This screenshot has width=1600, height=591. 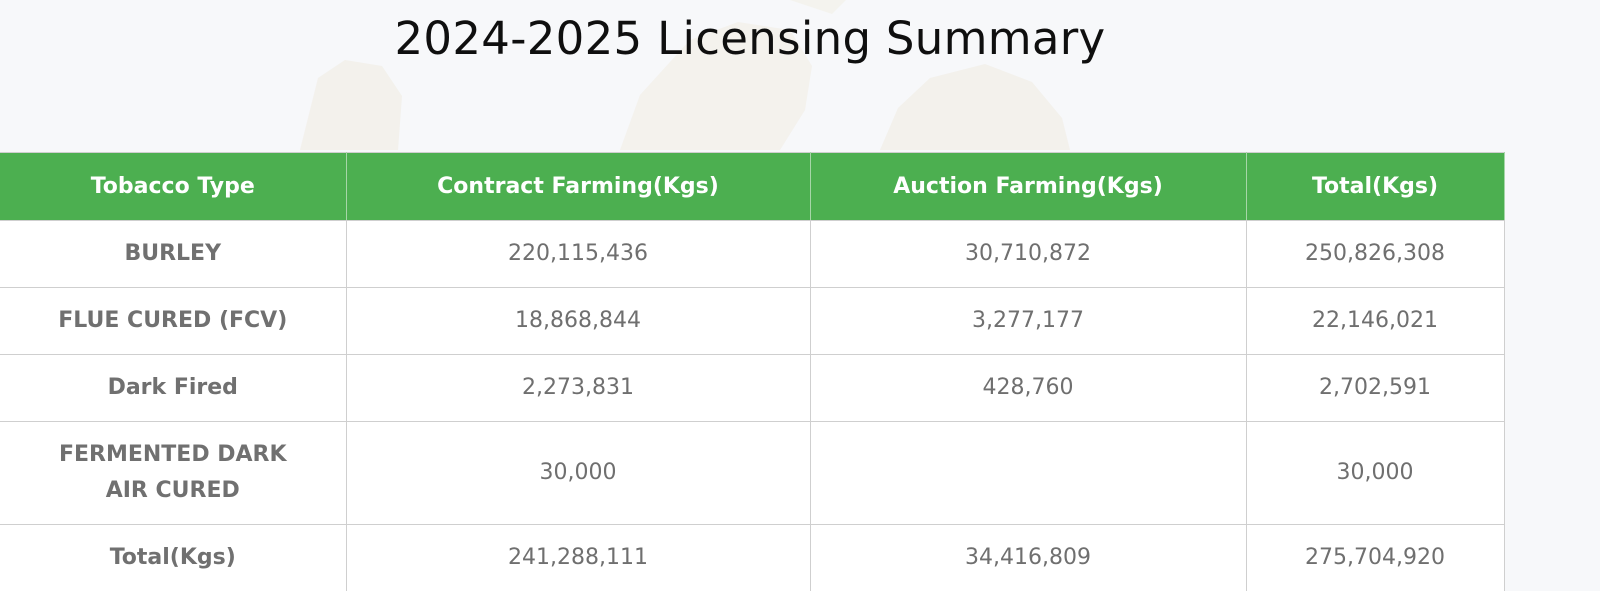 I want to click on tobacco-type-cell: BURLEY, so click(x=173, y=254).